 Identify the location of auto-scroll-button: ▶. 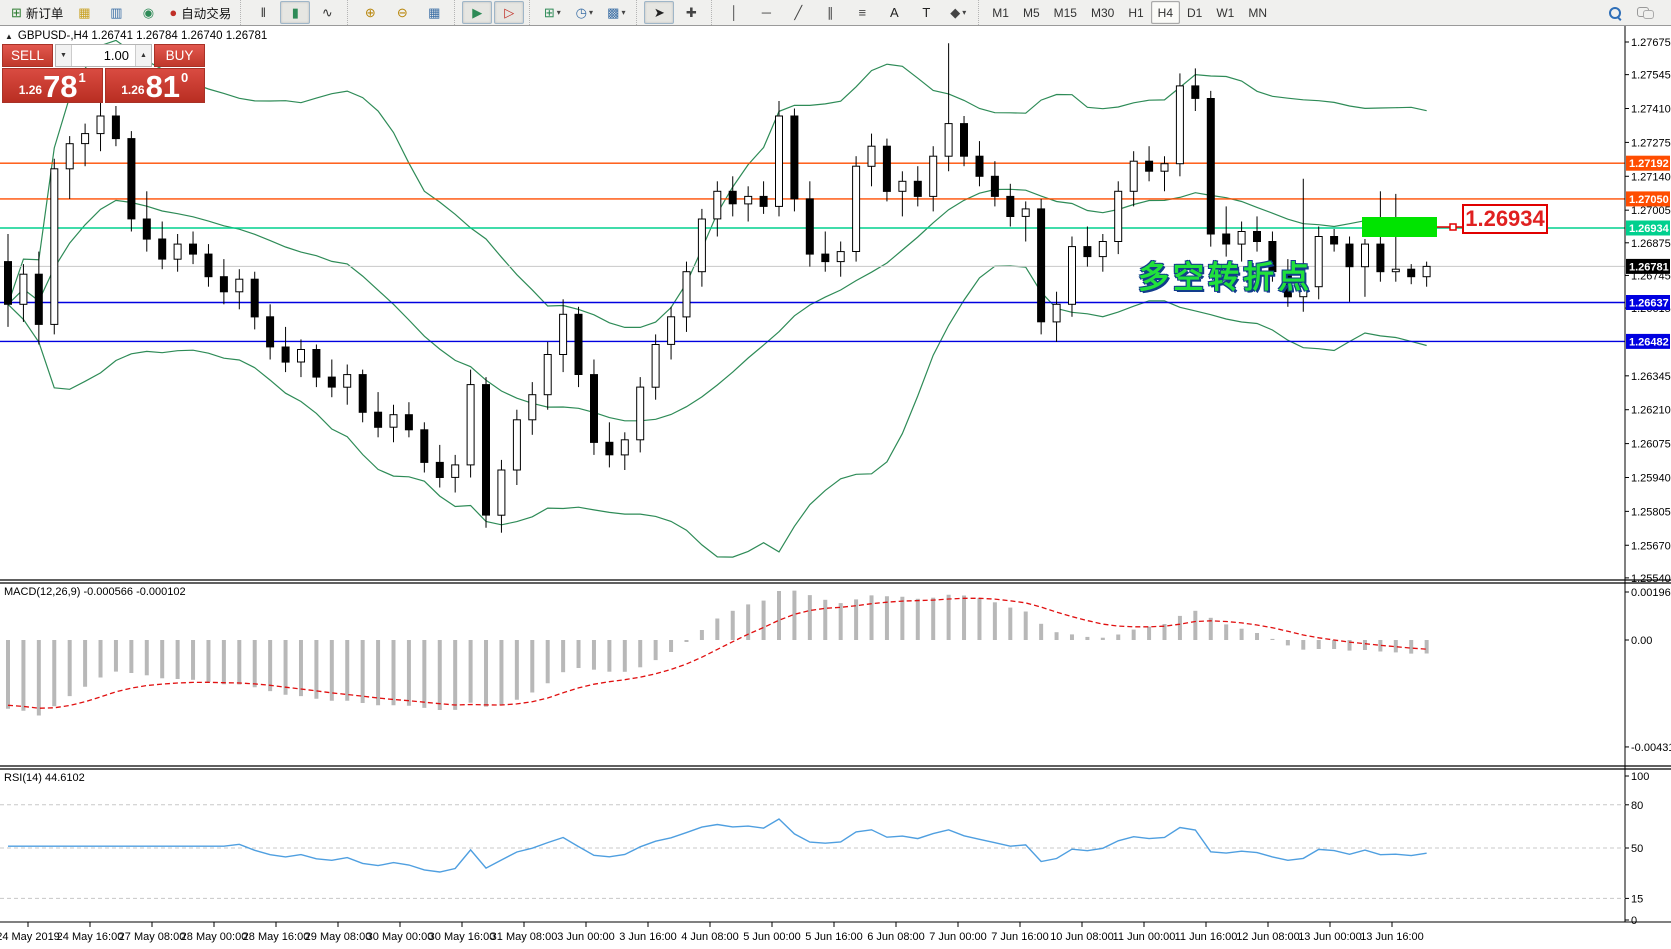
(477, 12).